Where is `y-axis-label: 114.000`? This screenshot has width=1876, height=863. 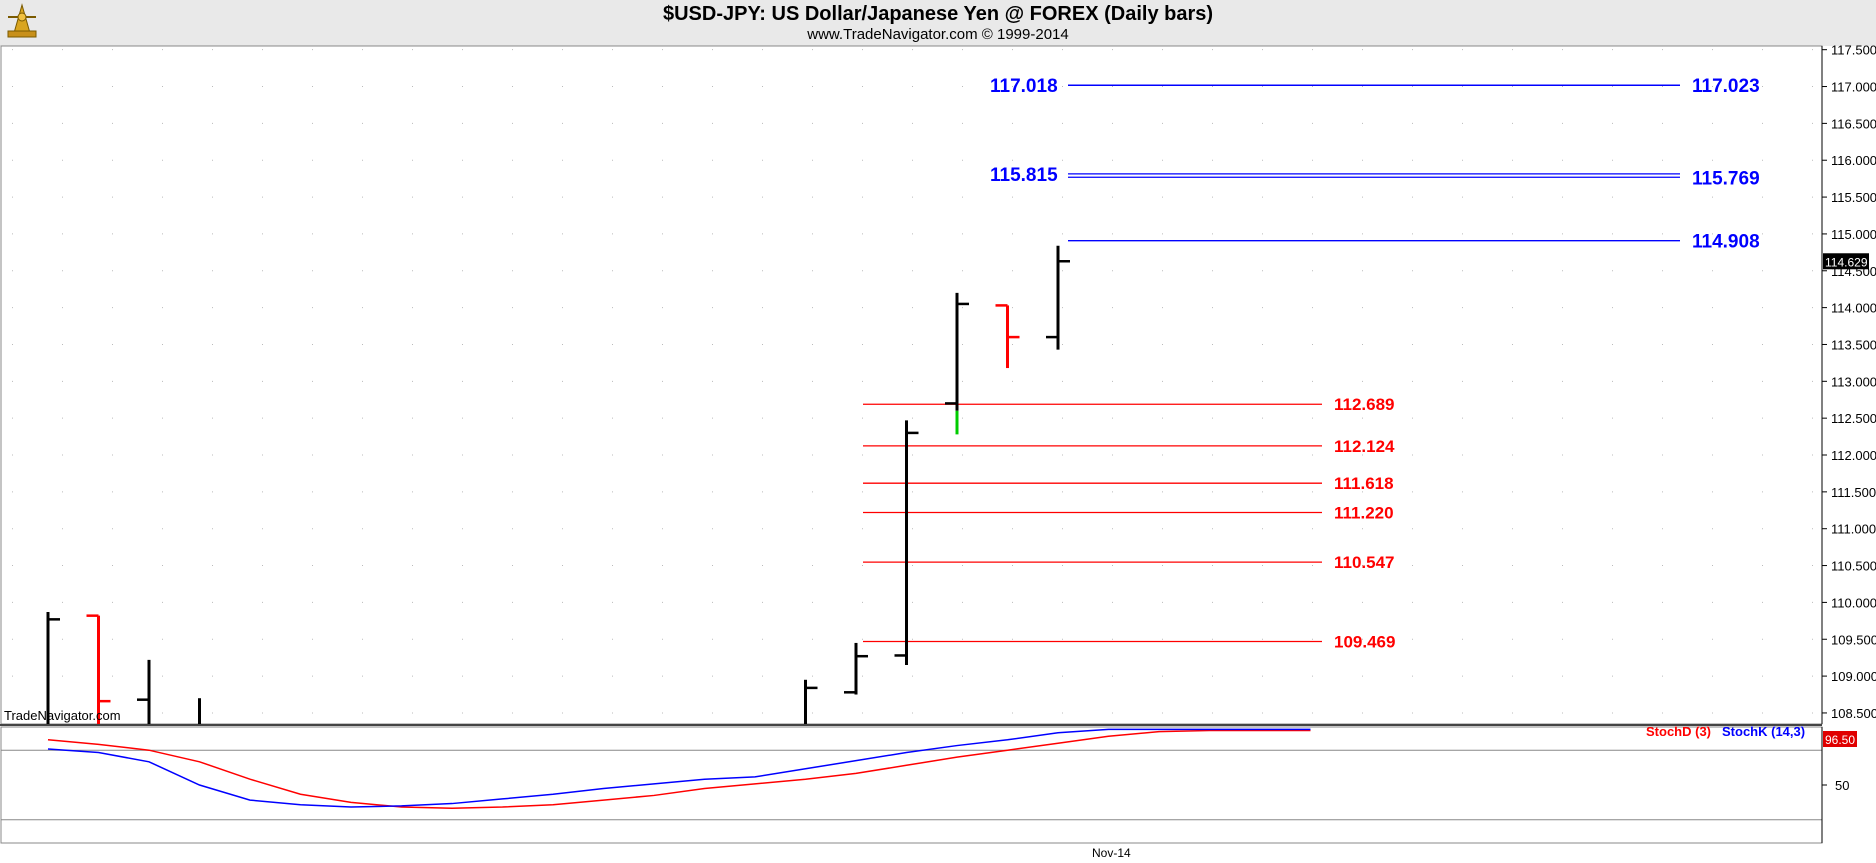 y-axis-label: 114.000 is located at coordinates (1853, 308).